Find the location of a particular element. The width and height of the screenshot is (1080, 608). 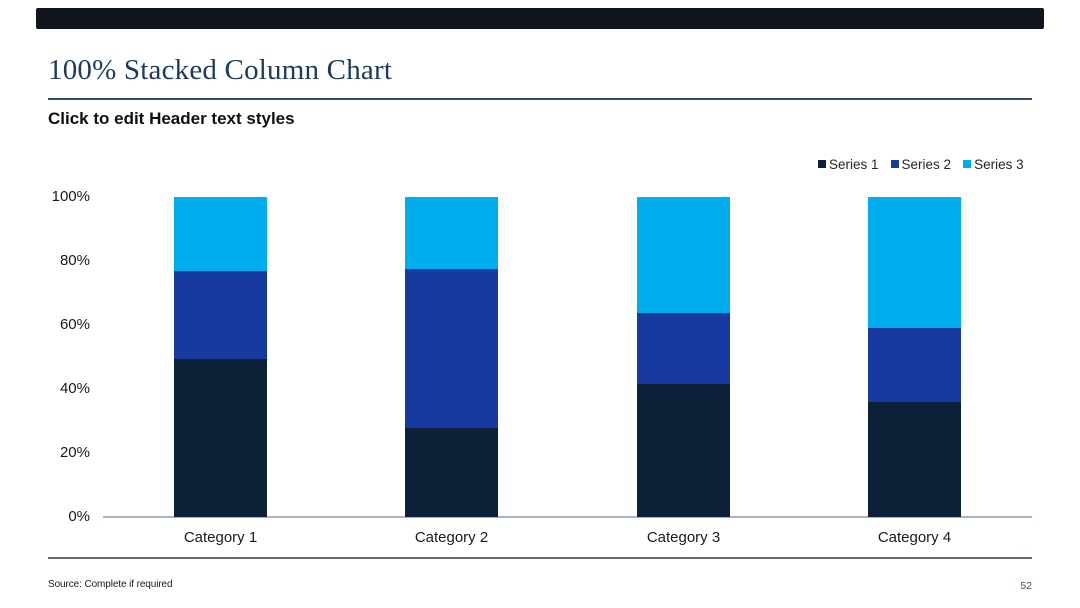

title-divider is located at coordinates (540, 99).